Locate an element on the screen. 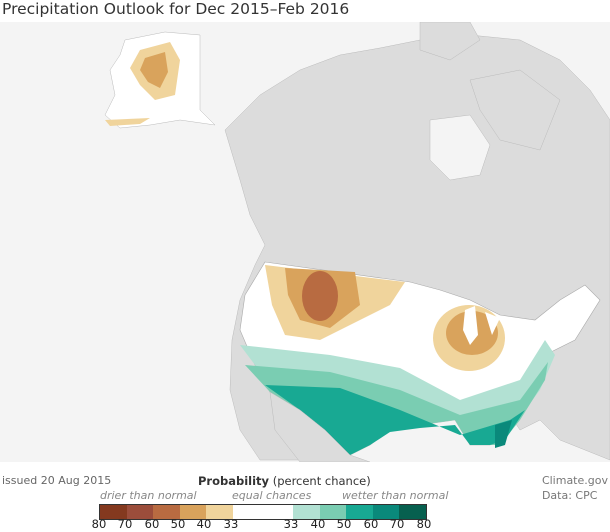  credit-block: Climate.gov Data: CPC is located at coordinates (575, 488).